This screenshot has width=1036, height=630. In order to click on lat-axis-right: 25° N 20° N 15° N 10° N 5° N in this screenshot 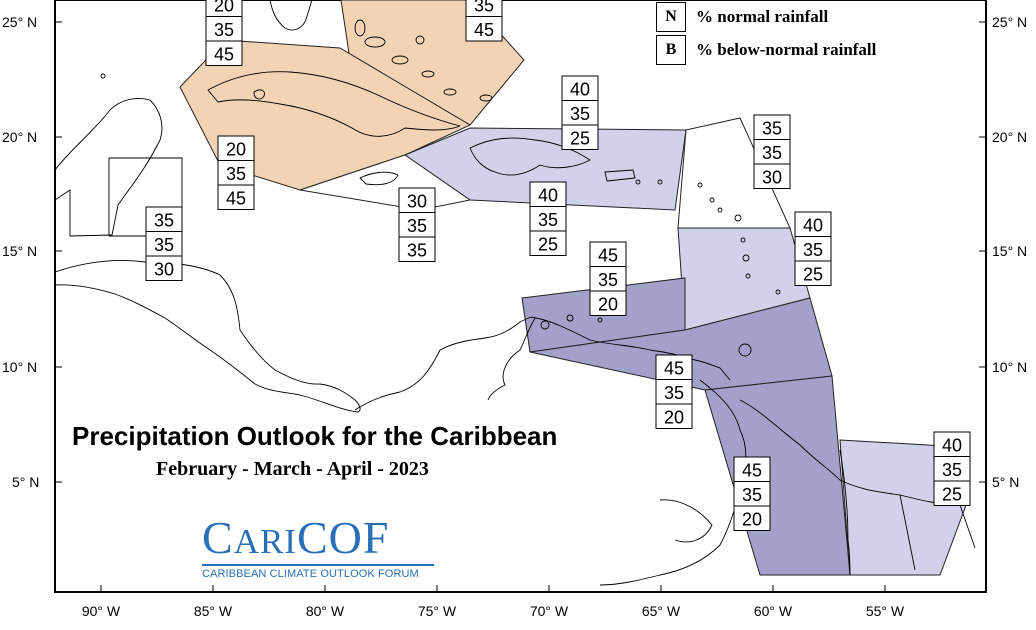, I will do `click(1003, 252)`.